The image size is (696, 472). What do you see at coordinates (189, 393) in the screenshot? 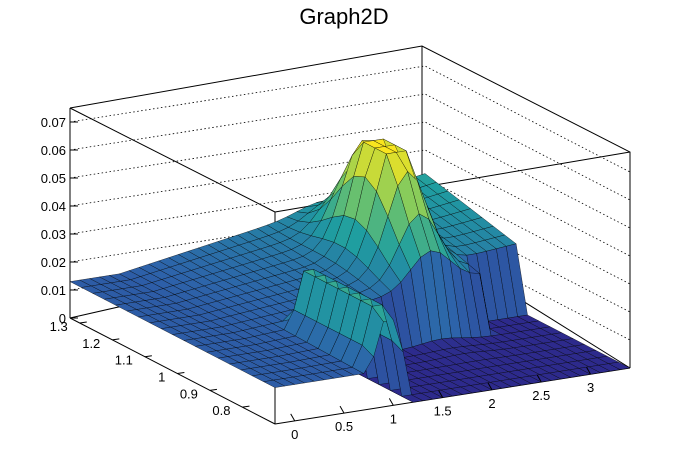
I see `y-tick-label: 0.9` at bounding box center [189, 393].